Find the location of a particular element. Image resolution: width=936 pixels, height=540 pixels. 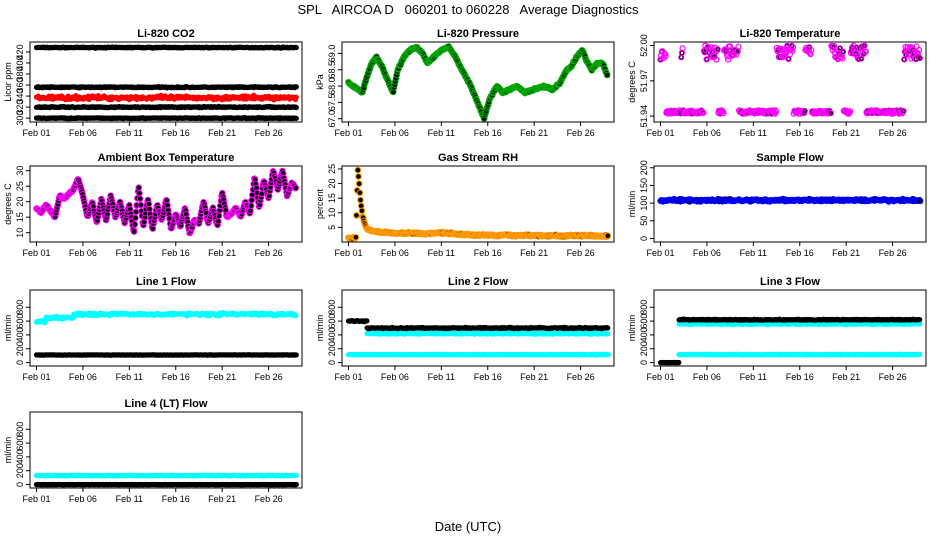

y-tick-label: 600 is located at coordinates (20, 321).